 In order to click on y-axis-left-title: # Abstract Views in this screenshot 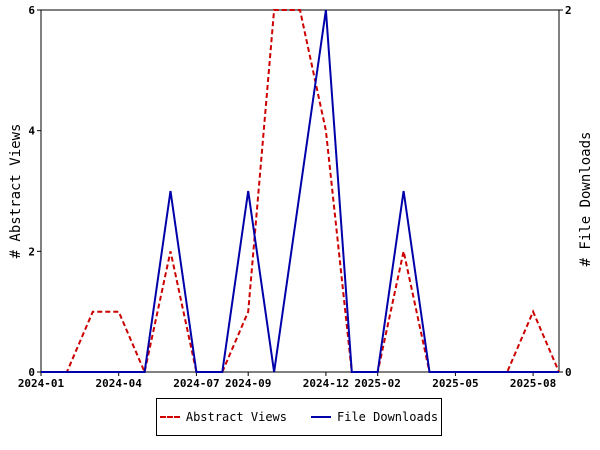, I will do `click(16, 191)`.